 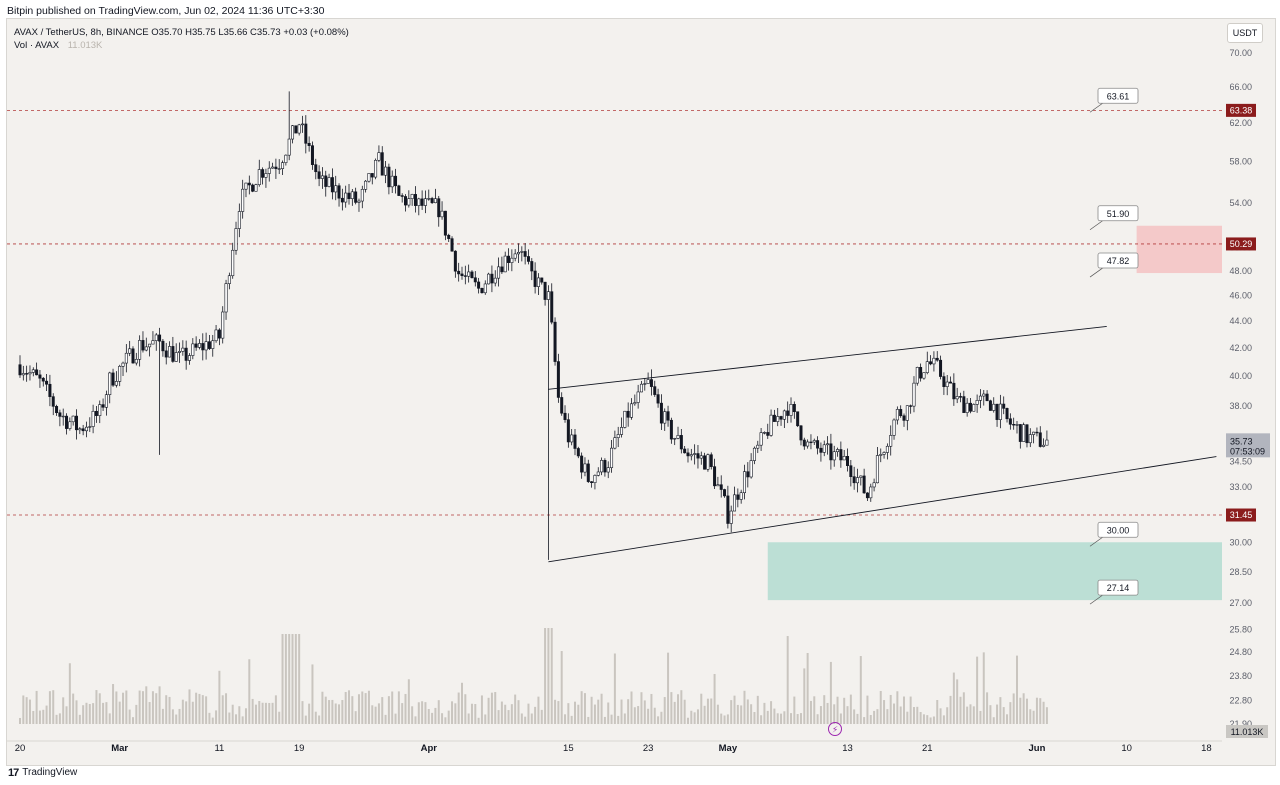 What do you see at coordinates (1118, 96) in the screenshot?
I see `callout-label: 63.61` at bounding box center [1118, 96].